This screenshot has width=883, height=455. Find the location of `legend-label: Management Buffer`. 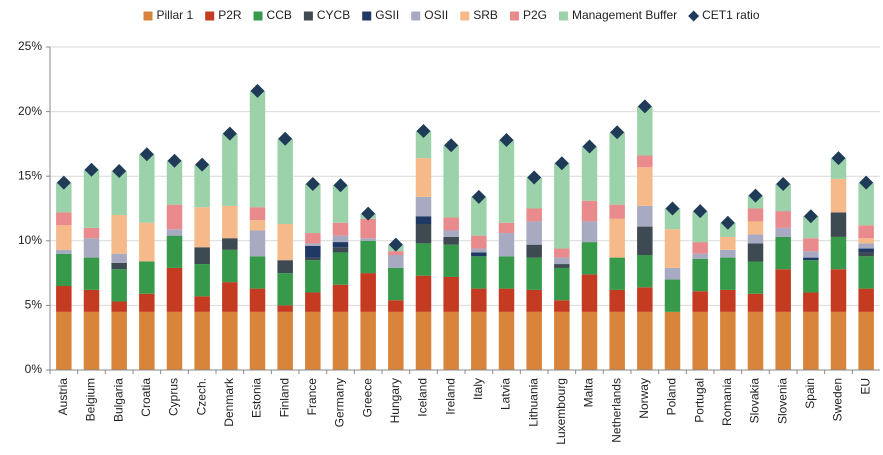

legend-label: Management Buffer is located at coordinates (624, 15).